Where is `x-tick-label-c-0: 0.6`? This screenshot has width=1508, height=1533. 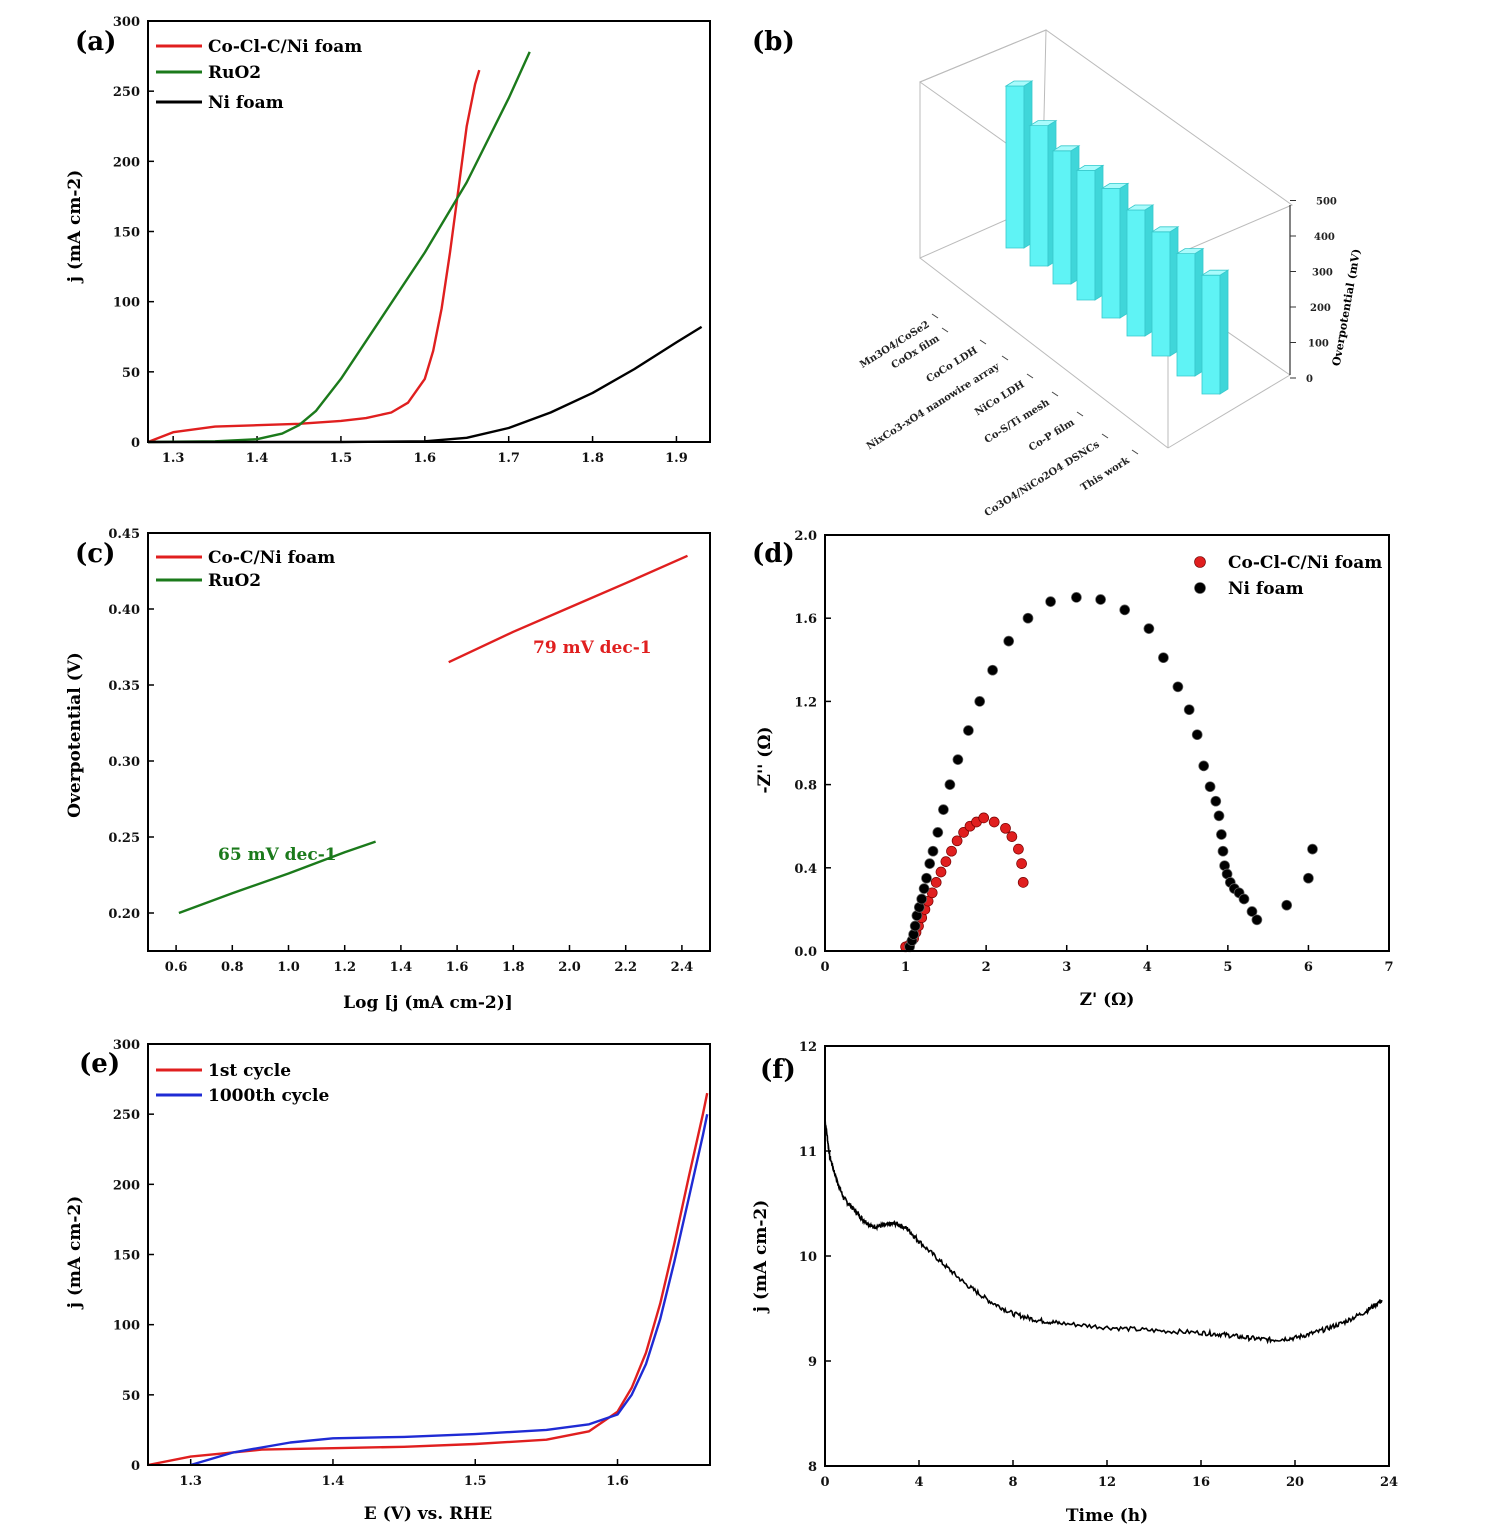
x-tick-label-c-0: 0.6 is located at coordinates (176, 967).